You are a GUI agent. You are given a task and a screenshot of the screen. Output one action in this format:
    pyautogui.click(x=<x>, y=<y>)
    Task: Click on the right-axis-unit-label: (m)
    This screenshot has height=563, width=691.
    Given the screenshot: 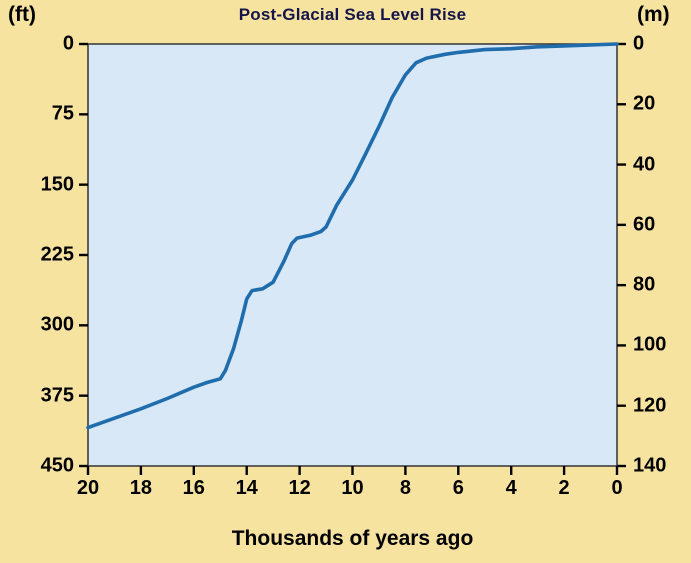 What is the action you would take?
    pyautogui.click(x=653, y=14)
    